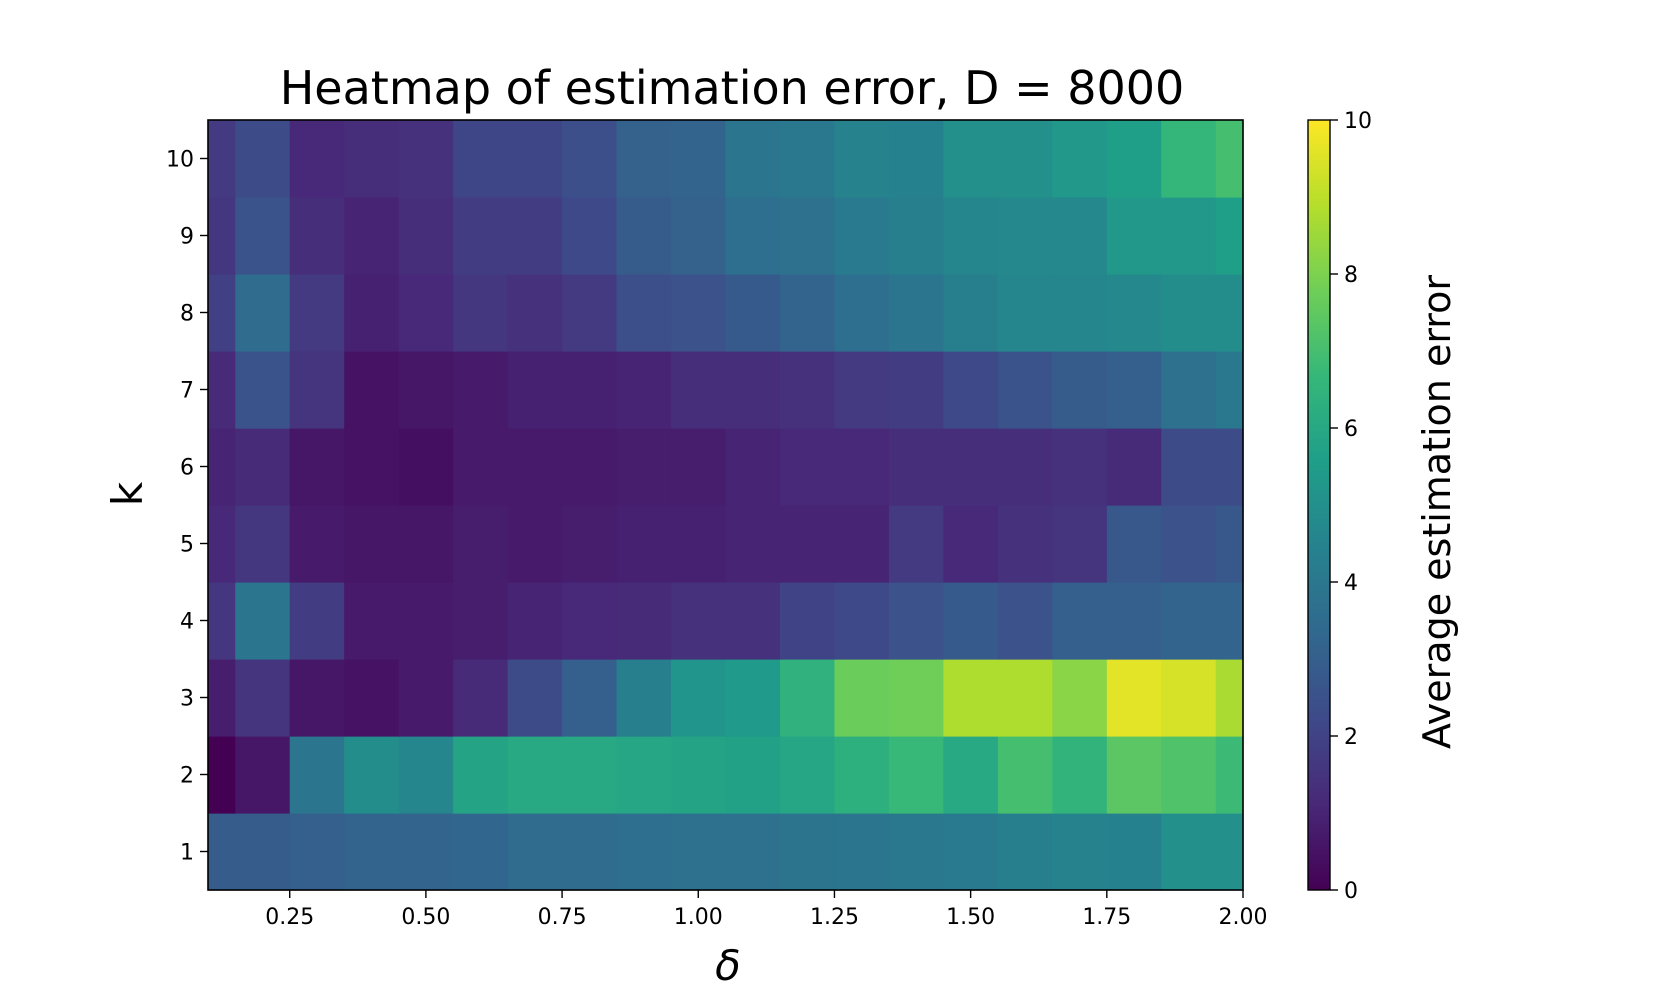 The image size is (1661, 1001). I want to click on colorbar-tick-label: 2, so click(1351, 737).